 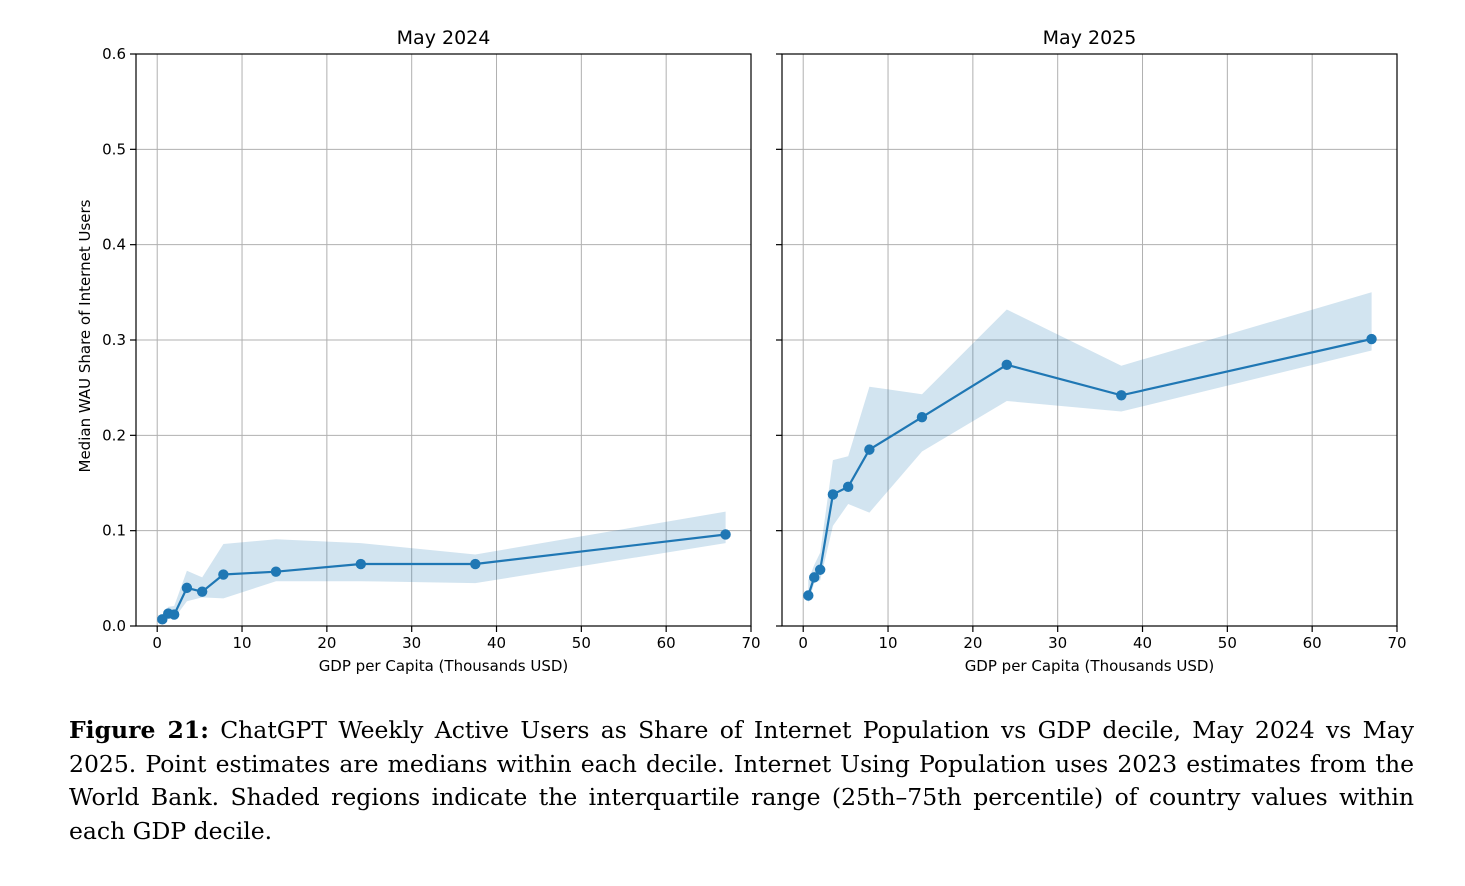 I want to click on y-tick-label: 0.6, so click(x=114, y=54).